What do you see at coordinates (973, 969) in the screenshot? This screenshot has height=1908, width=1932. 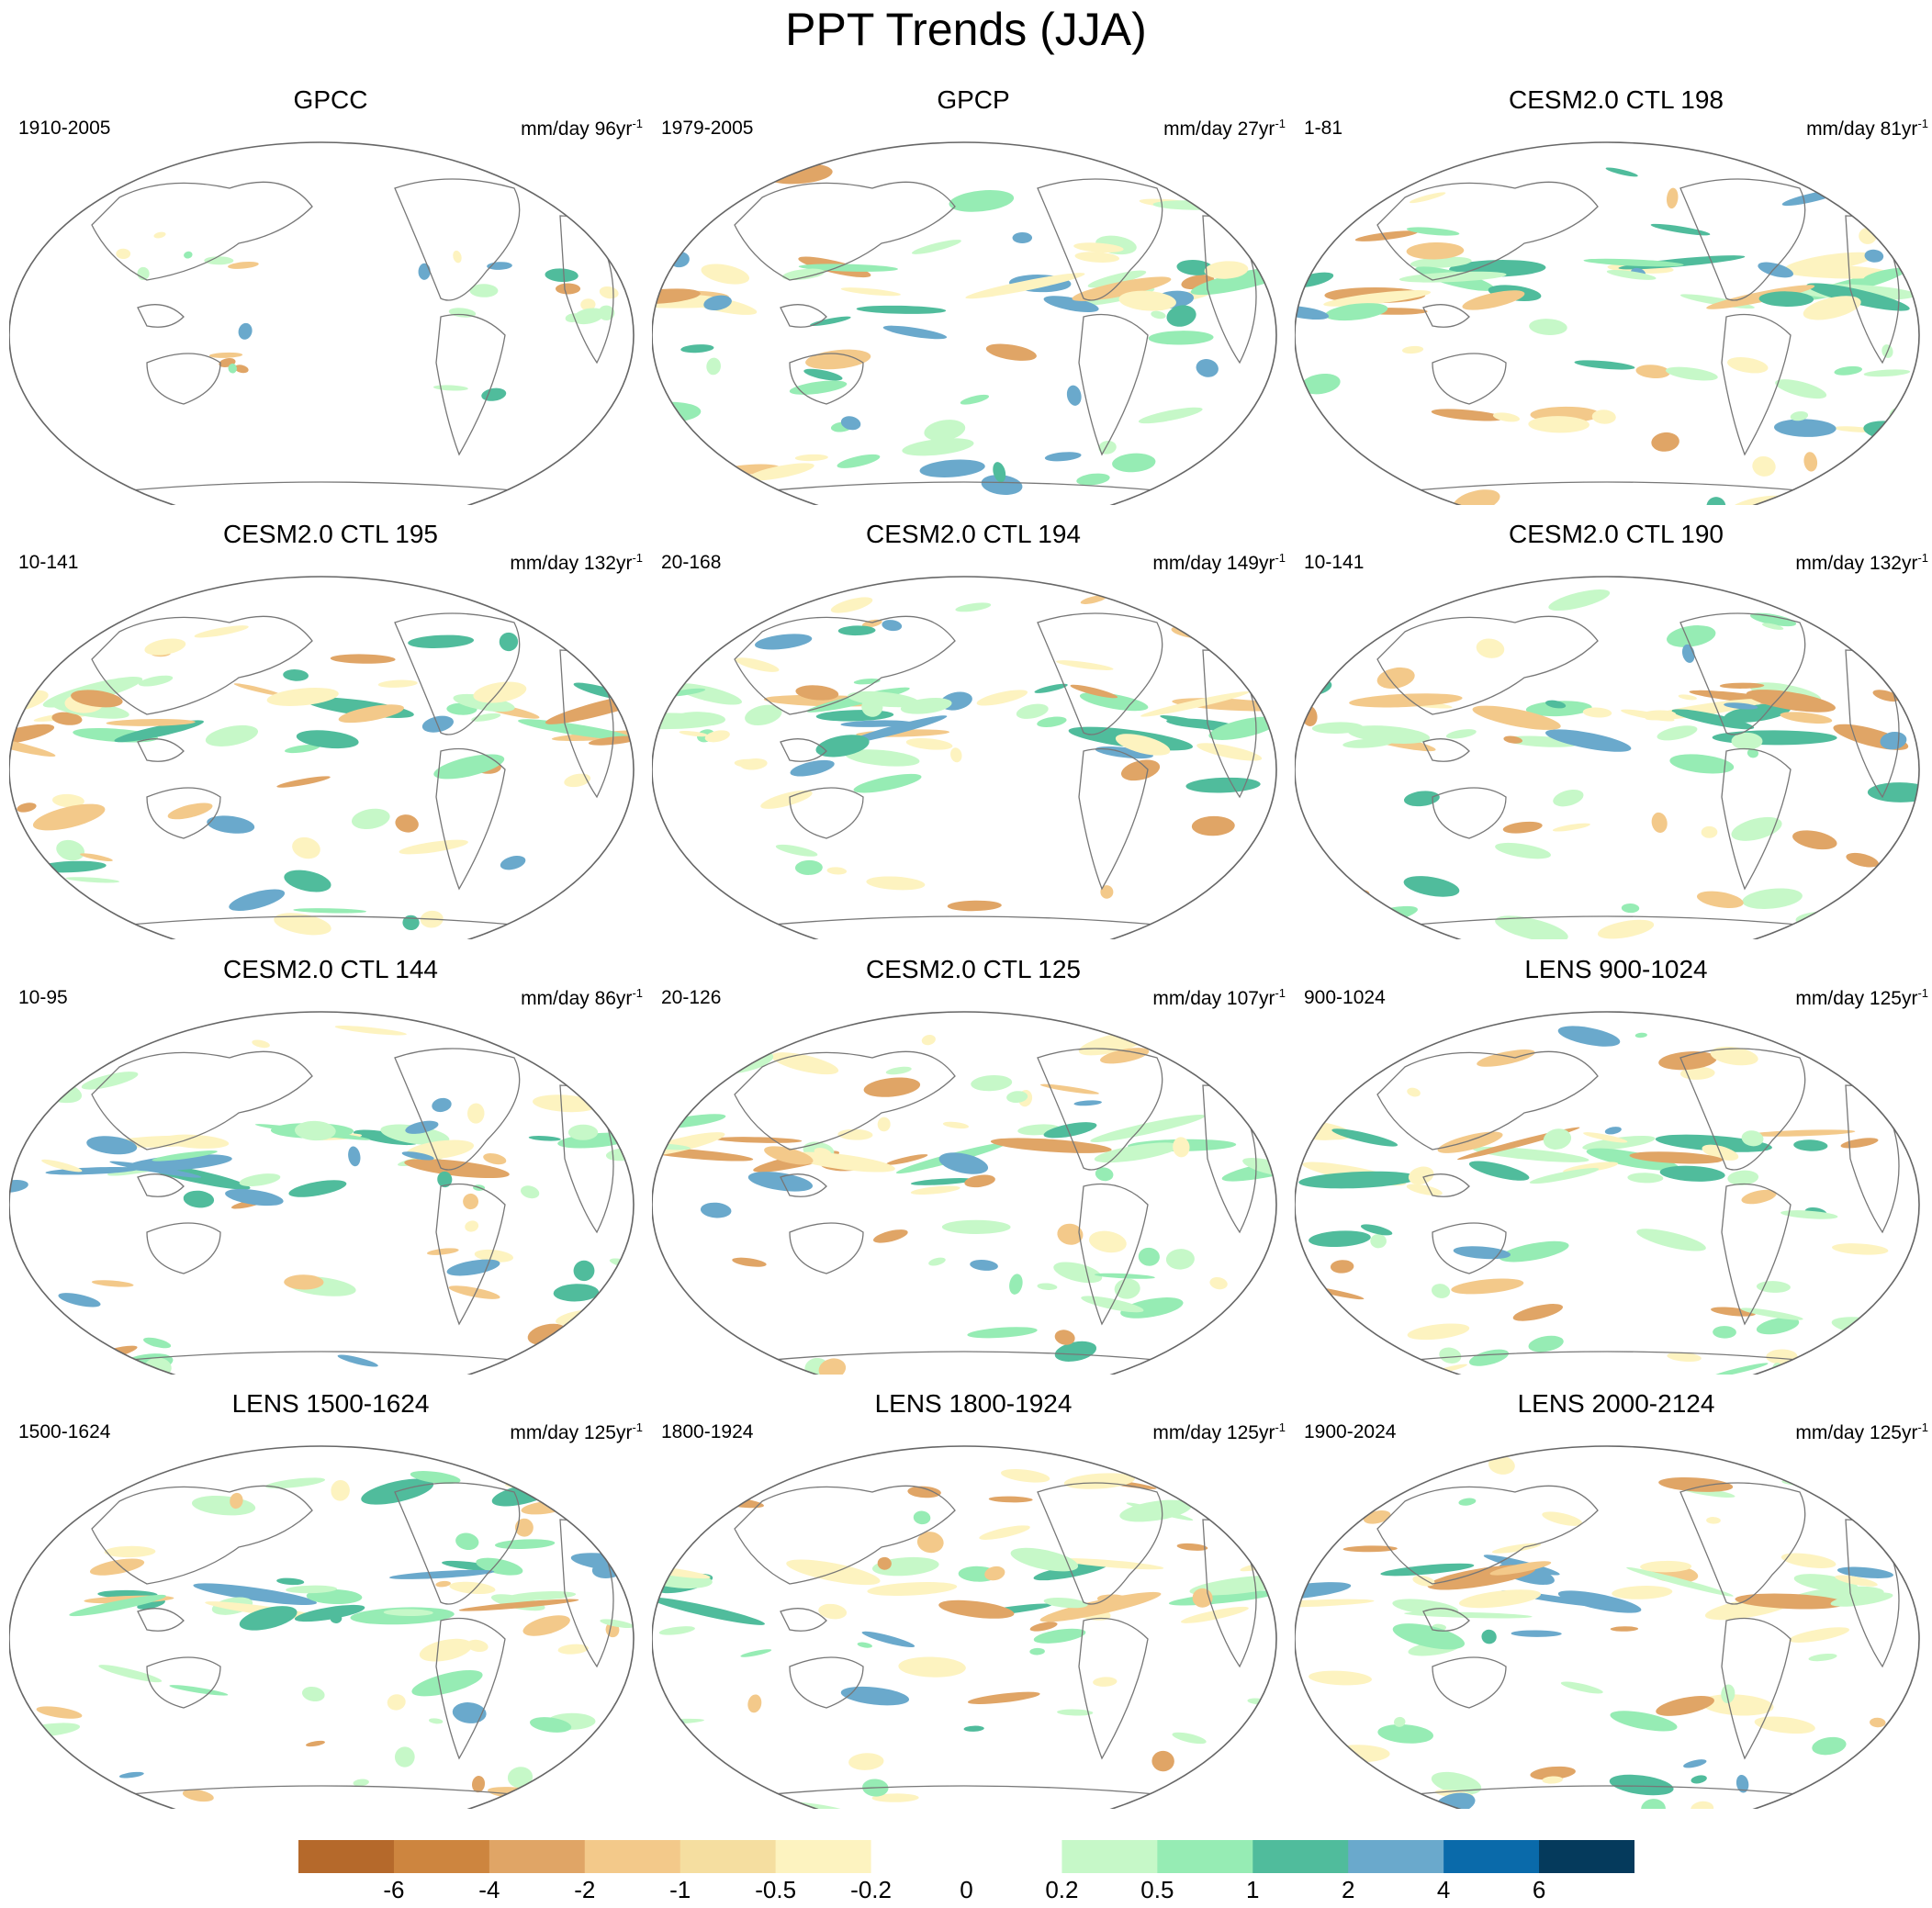 I see `panel-title: CESM2.0 CTL 125` at bounding box center [973, 969].